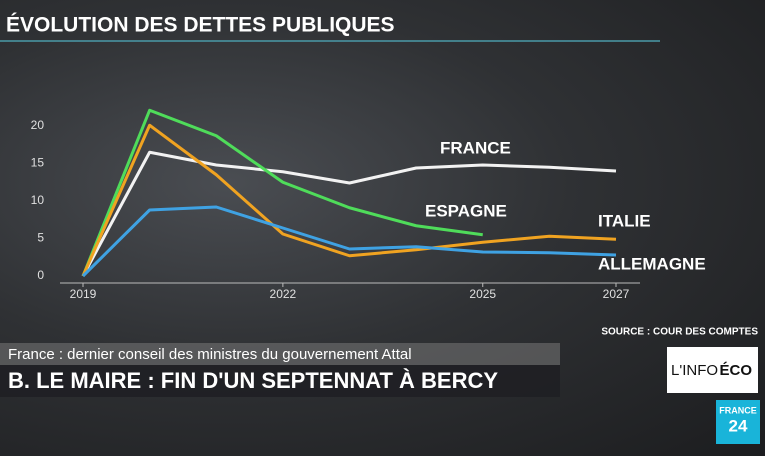 This screenshot has height=456, width=765. What do you see at coordinates (283, 294) in the screenshot?
I see `x-tick-label: 2022` at bounding box center [283, 294].